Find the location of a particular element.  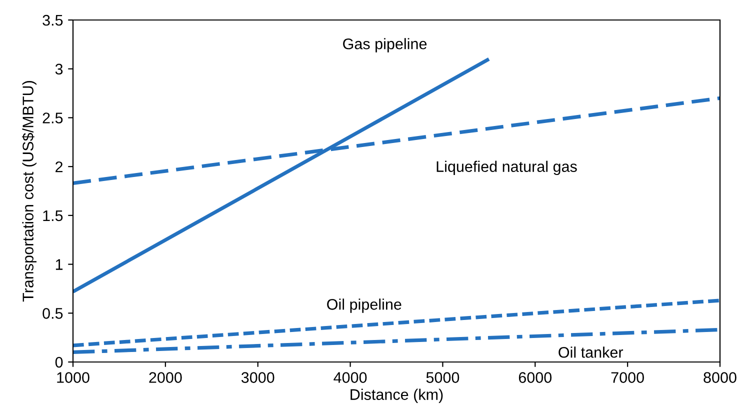

x-tick-label: 6000 is located at coordinates (535, 377).